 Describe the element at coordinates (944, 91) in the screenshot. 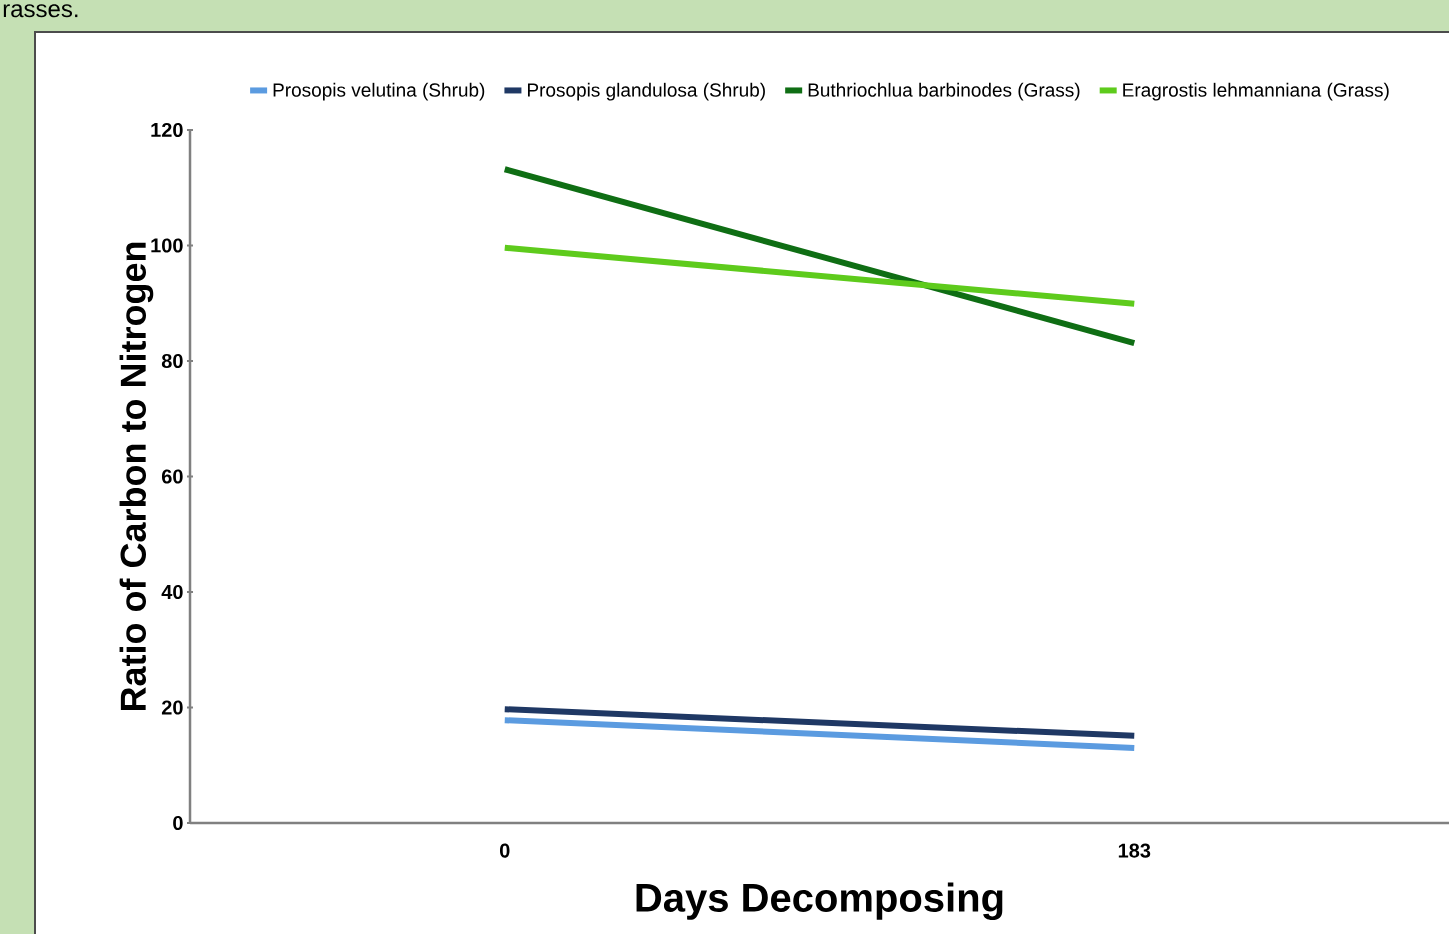

I see `legend-label: Buthriochlua barbinodes (Grass)` at that location.